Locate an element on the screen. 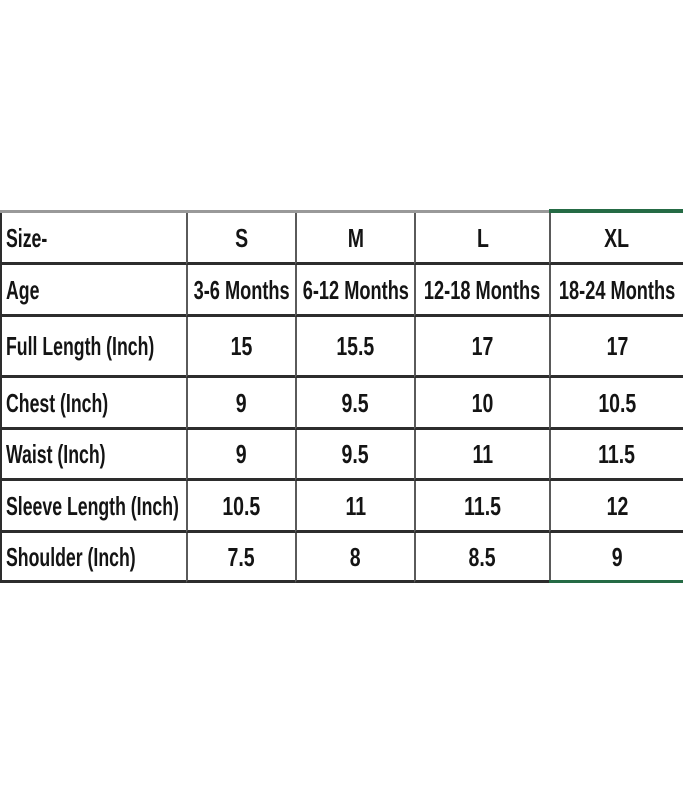  age-value-m: 6-12 Months is located at coordinates (355, 289).